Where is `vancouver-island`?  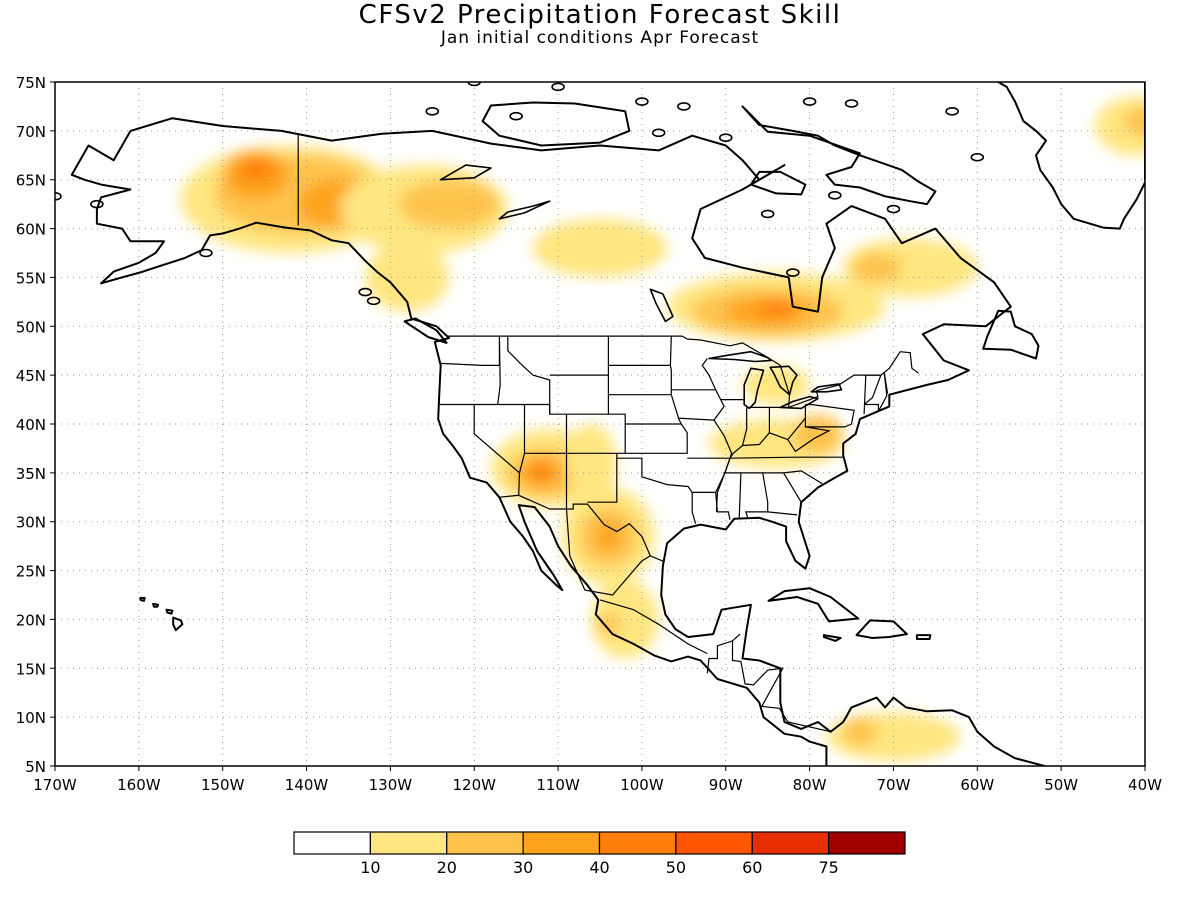
vancouver-island is located at coordinates (425, 330).